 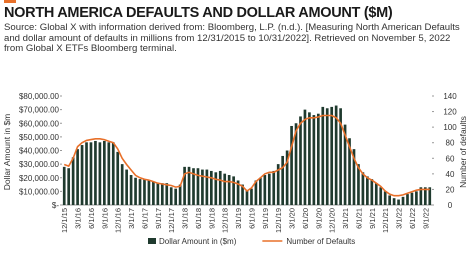 I want to click on x-tick-label: 12/1/17, so click(x=171, y=220).